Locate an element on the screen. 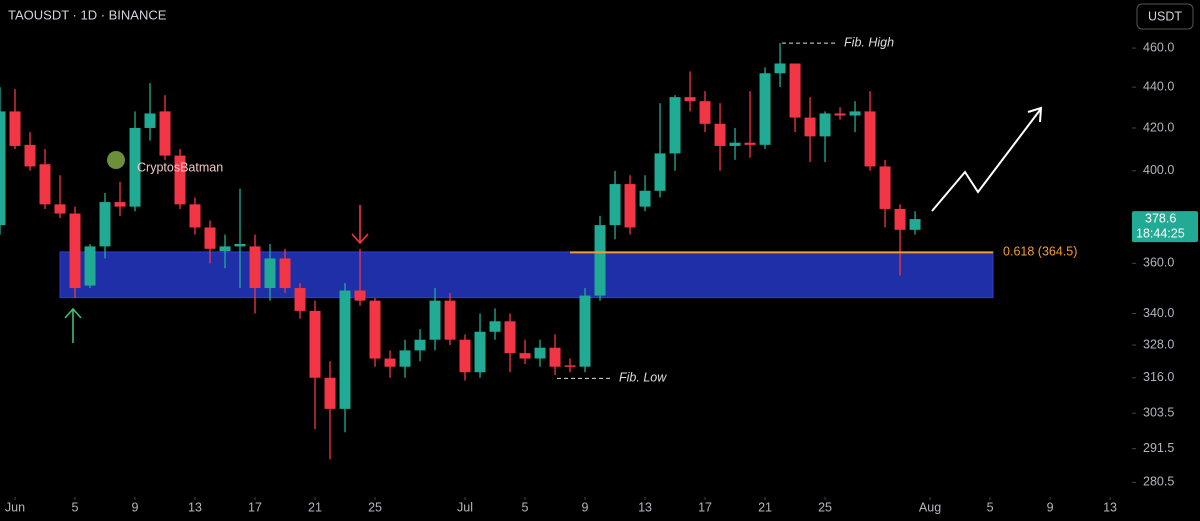 This screenshot has height=521, width=1200. fib-high-label: Fib. High is located at coordinates (869, 42).